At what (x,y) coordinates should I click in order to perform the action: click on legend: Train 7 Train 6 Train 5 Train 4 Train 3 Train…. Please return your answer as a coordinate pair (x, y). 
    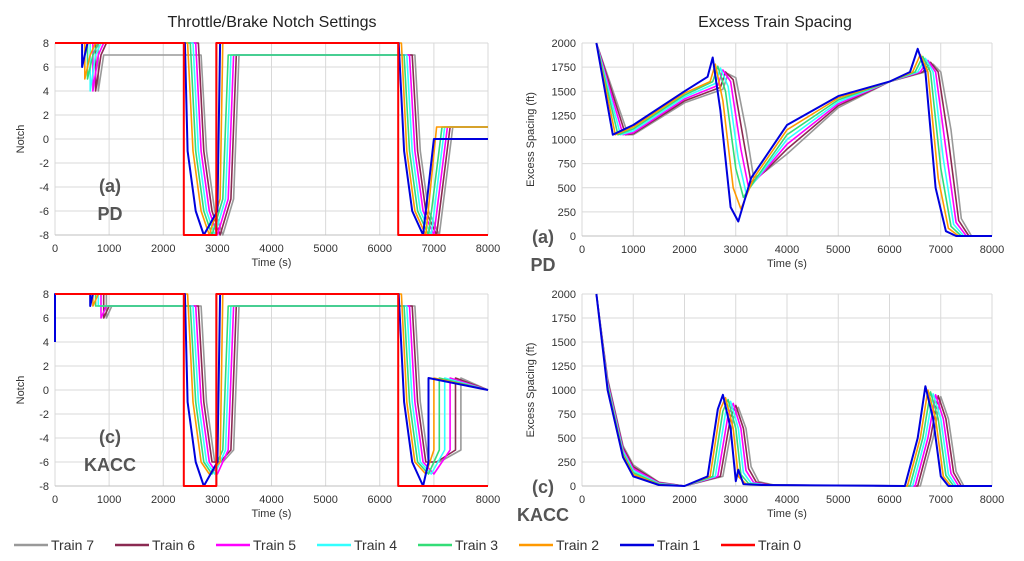
    Looking at the image, I should click on (407, 545).